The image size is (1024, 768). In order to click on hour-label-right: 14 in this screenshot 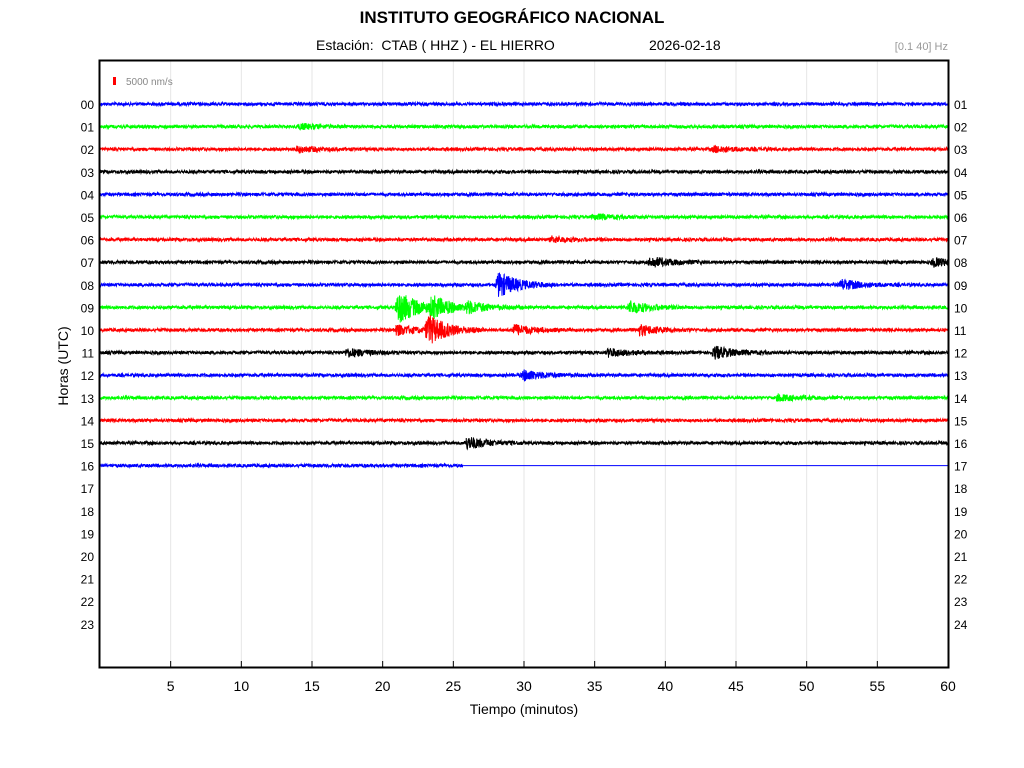, I will do `click(961, 399)`.